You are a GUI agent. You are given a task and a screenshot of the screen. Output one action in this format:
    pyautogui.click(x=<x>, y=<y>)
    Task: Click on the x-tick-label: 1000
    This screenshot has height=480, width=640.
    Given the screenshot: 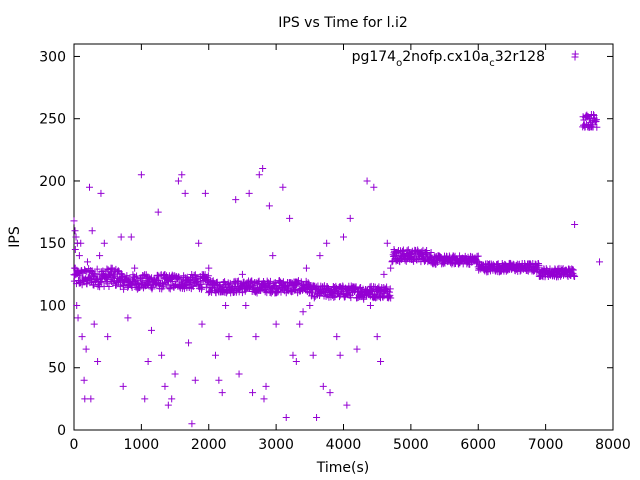 What is the action you would take?
    pyautogui.click(x=142, y=445)
    